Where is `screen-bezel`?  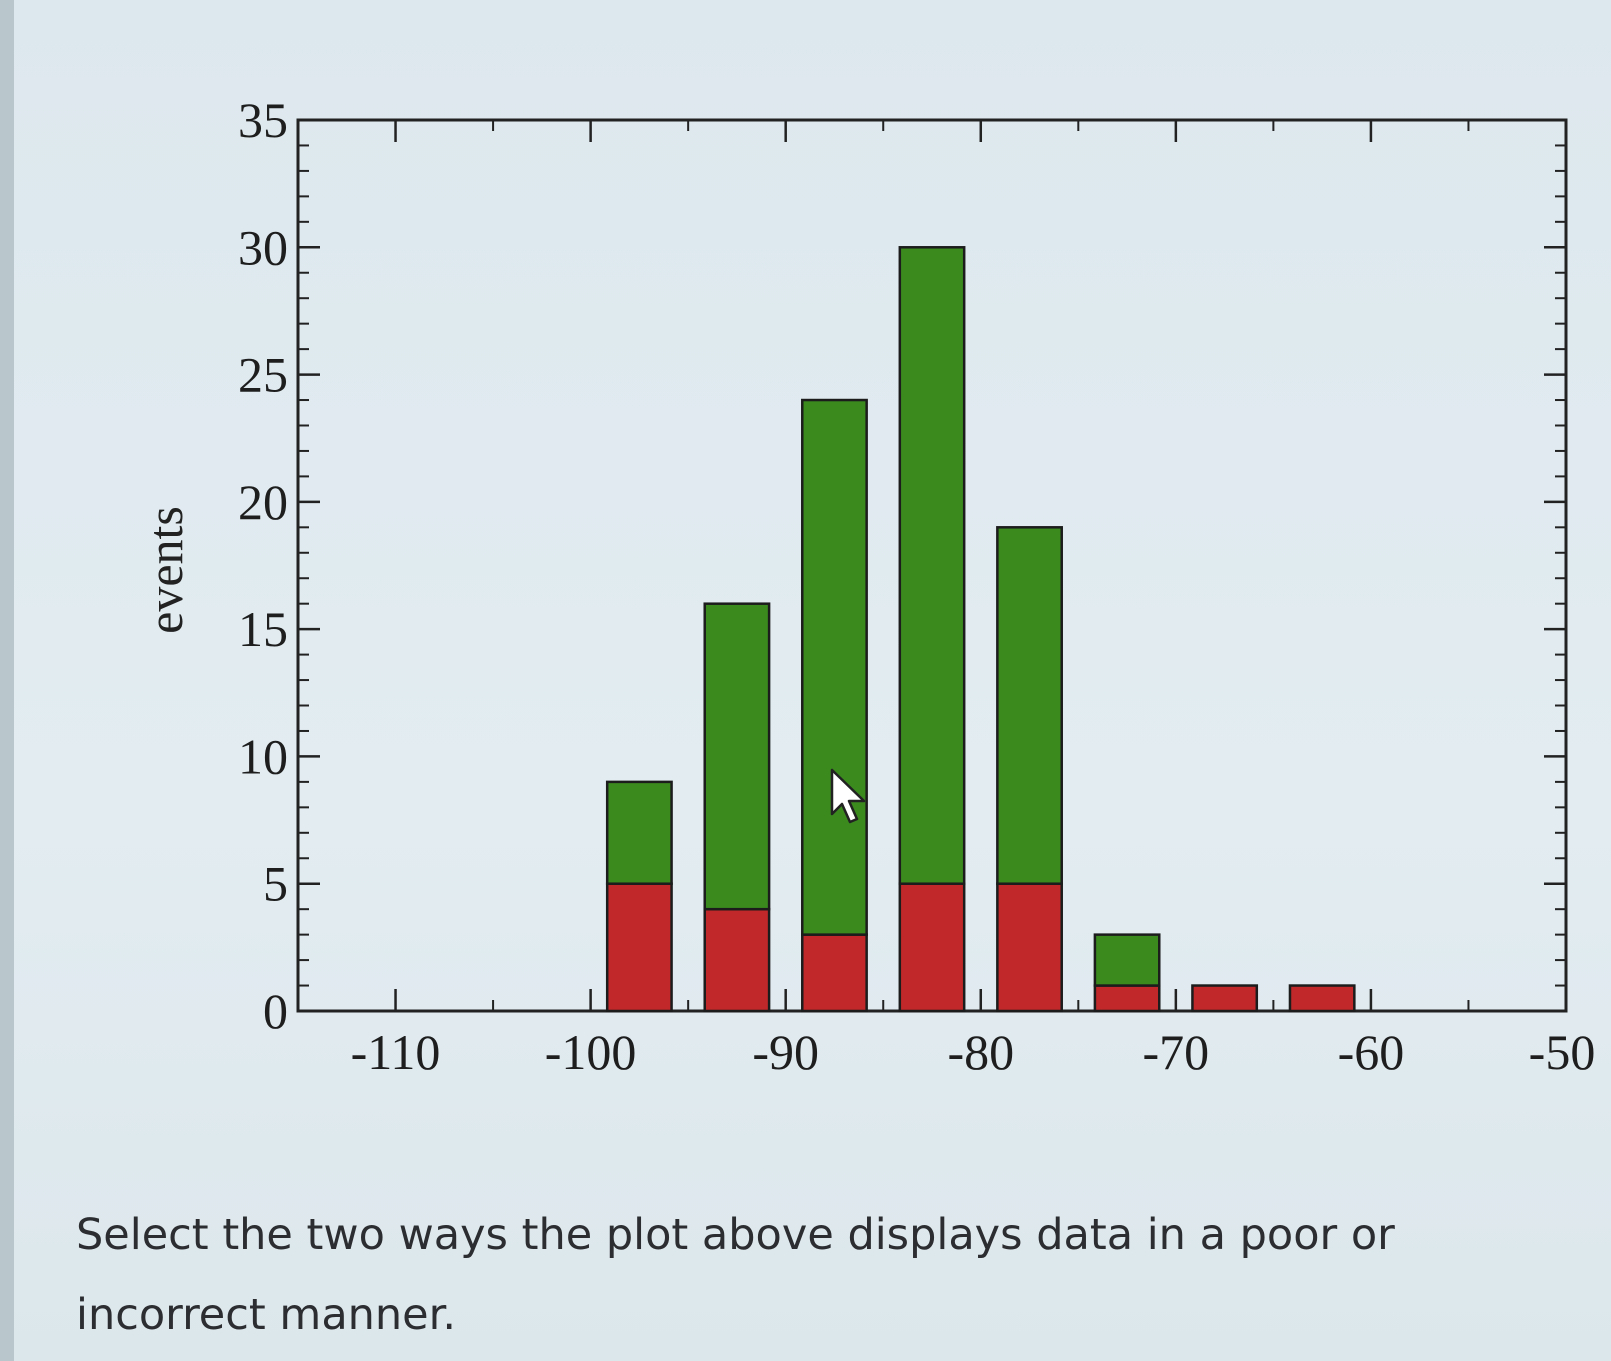 screen-bezel is located at coordinates (7, 680).